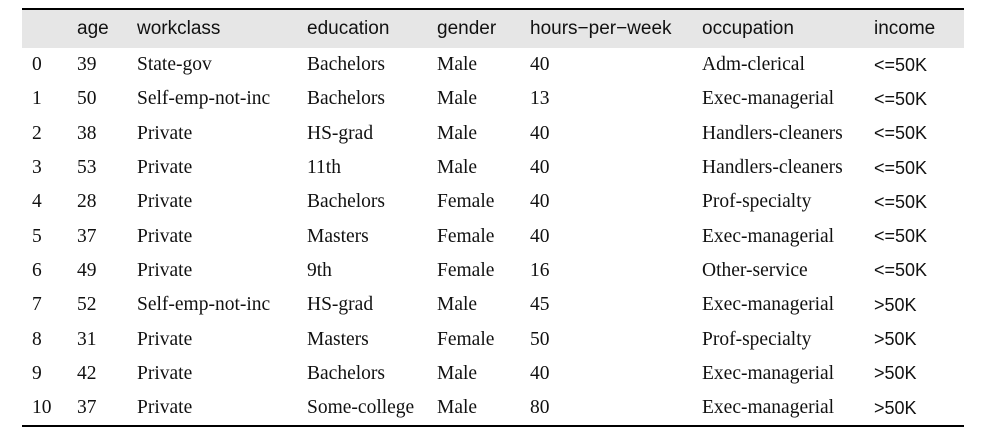 The height and width of the screenshot is (431, 986). What do you see at coordinates (87, 65) in the screenshot?
I see `cell-age: 39` at bounding box center [87, 65].